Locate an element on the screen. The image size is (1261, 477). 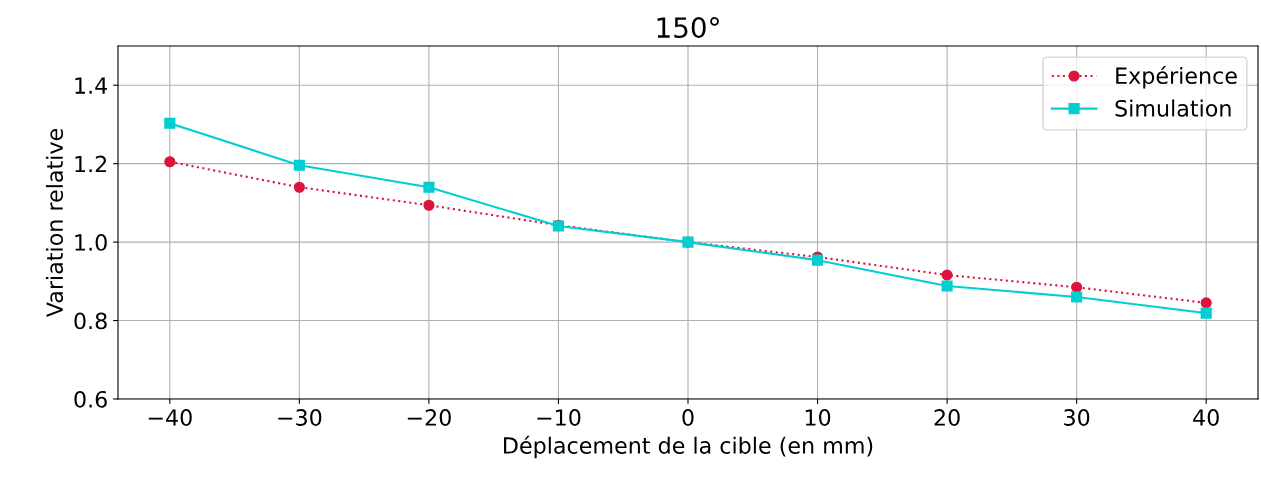
x-tick-label: −10 is located at coordinates (559, 417).